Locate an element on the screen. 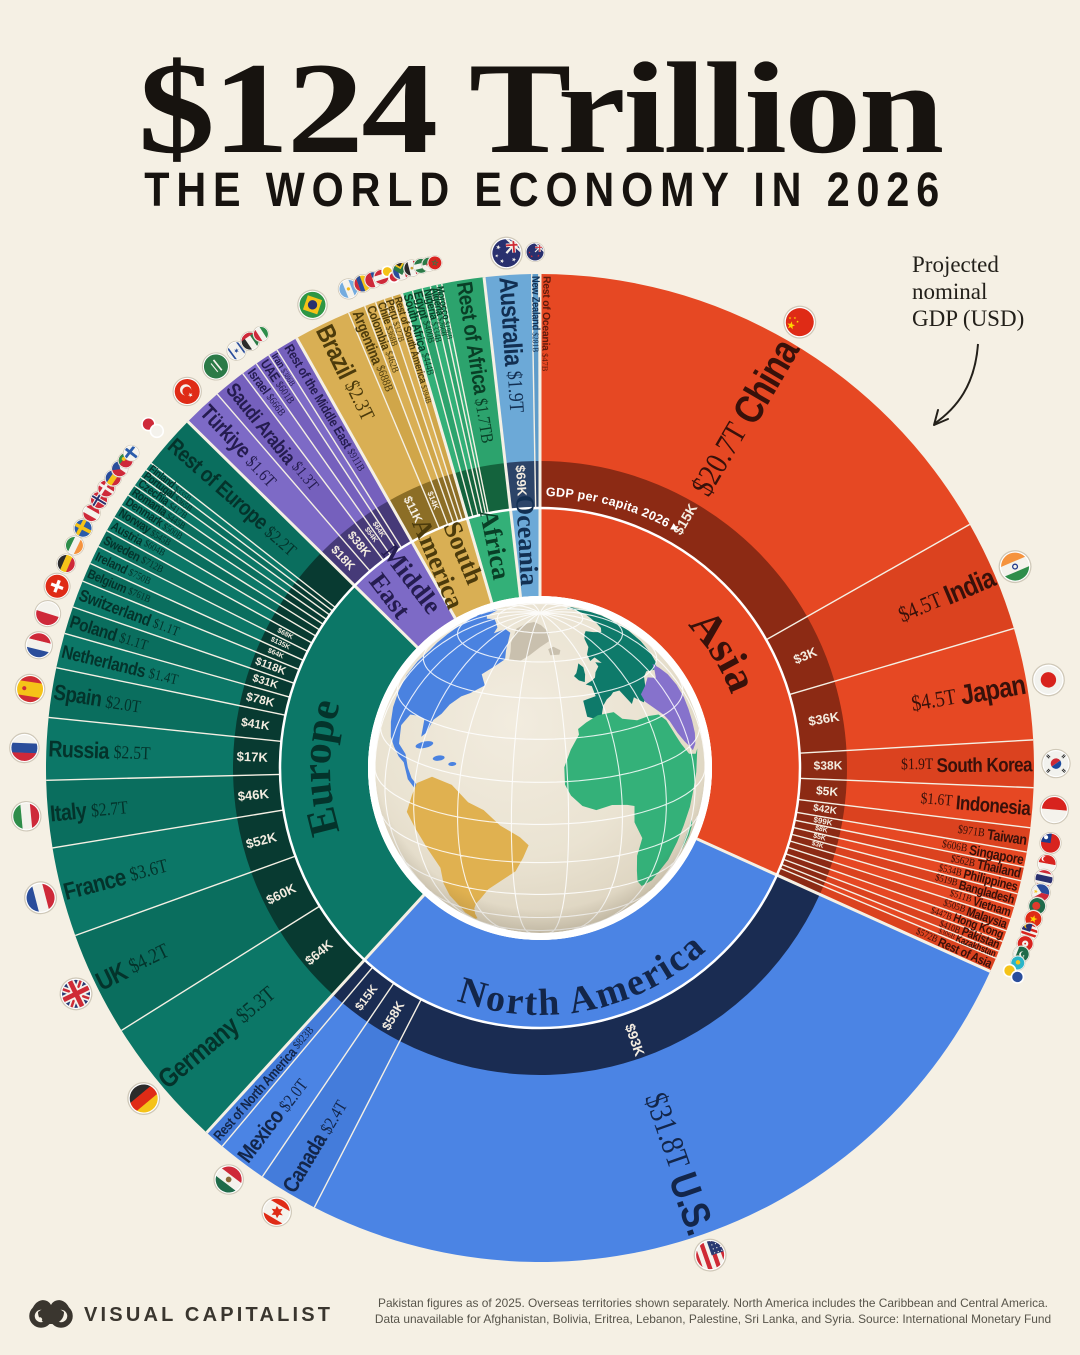 The image size is (1080, 1355). svg-text: Projected is located at coordinates (955, 264).